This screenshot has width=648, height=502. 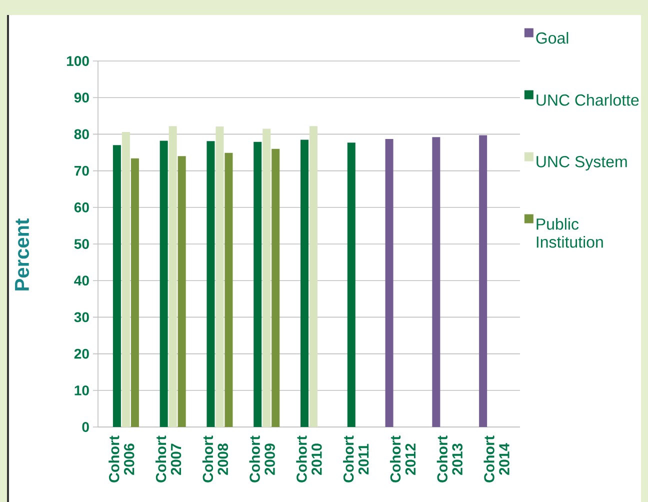 What do you see at coordinates (569, 233) in the screenshot?
I see `legend-label: Public Institution` at bounding box center [569, 233].